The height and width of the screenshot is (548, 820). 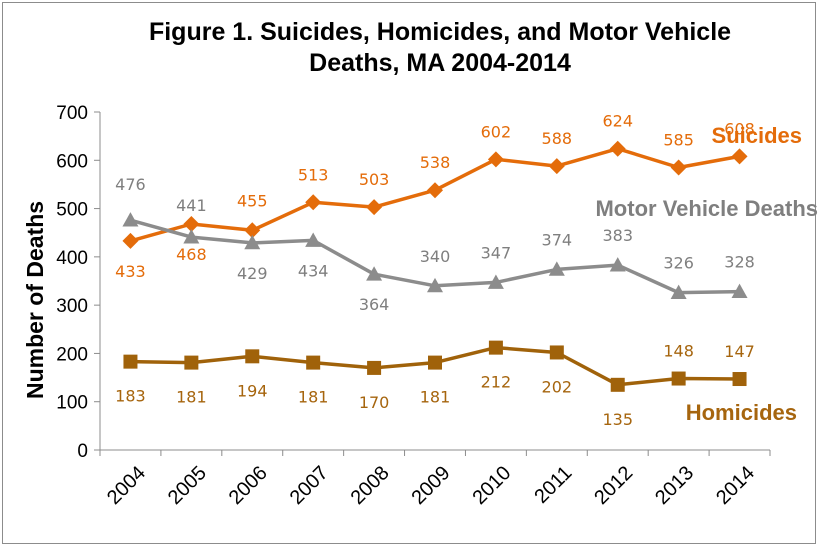 I want to click on data-label: 434, so click(x=313, y=270).